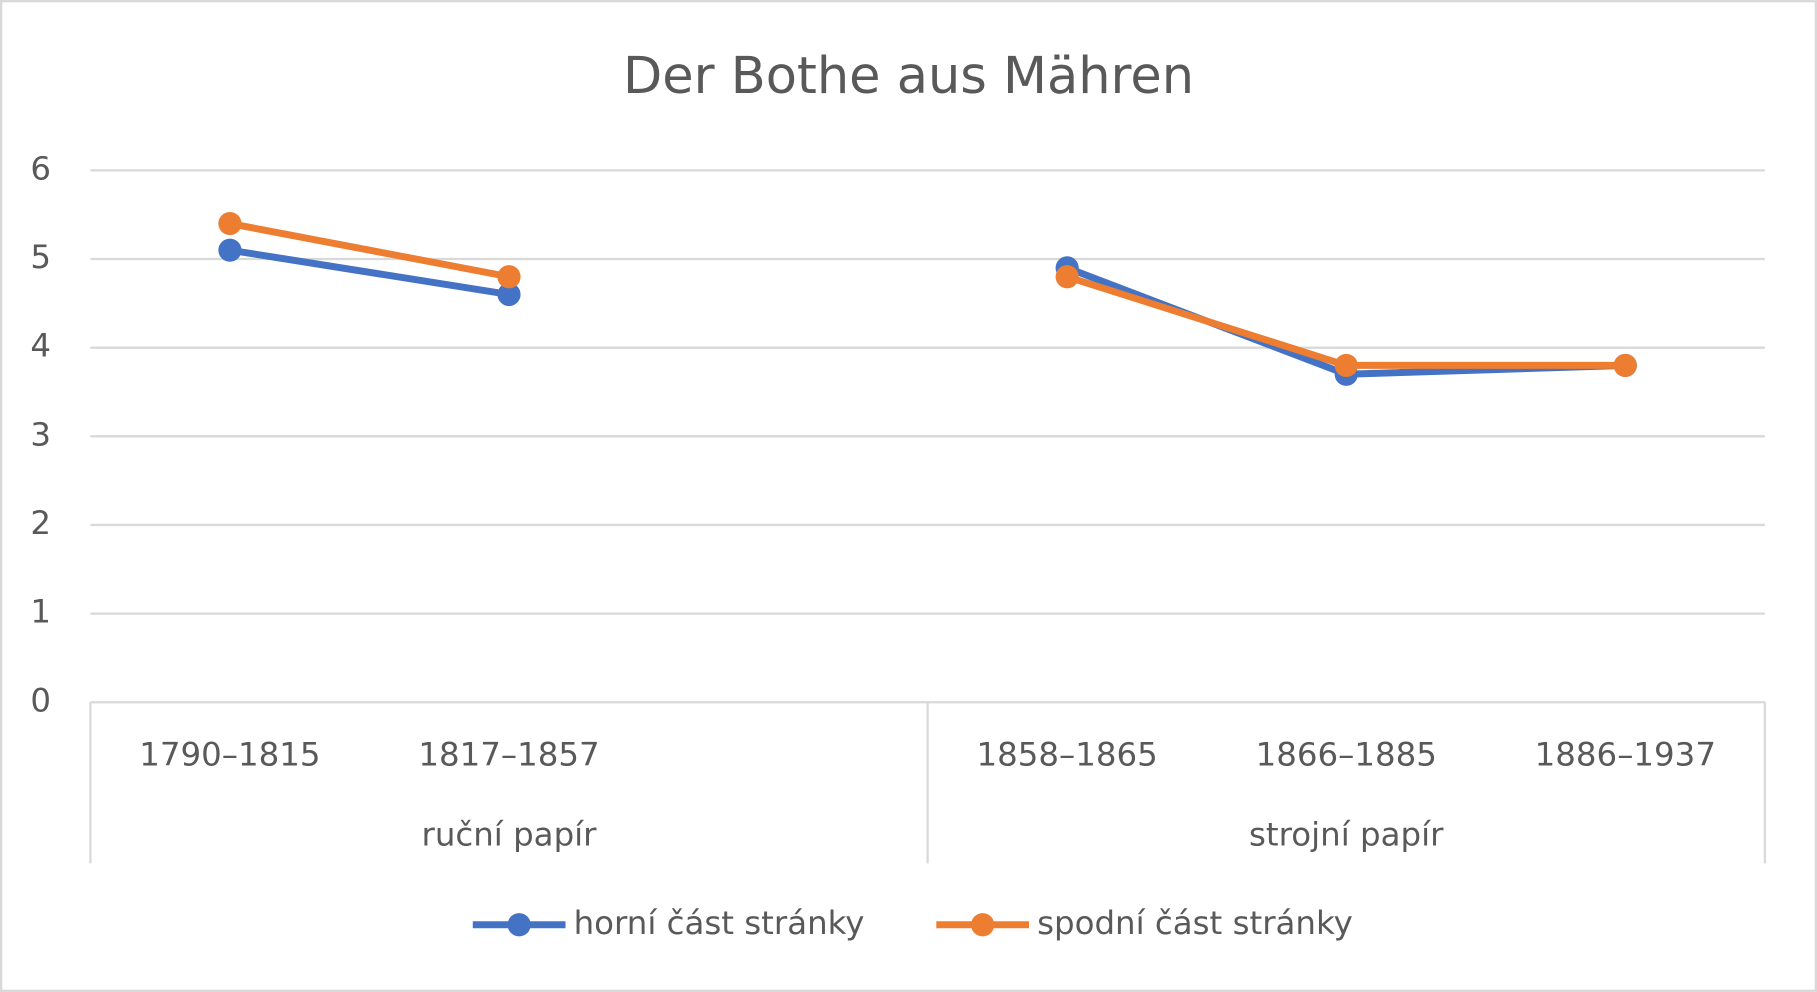 The width and height of the screenshot is (1817, 992). Describe the element at coordinates (40, 700) in the screenshot. I see `y-tick-label: 0` at that location.